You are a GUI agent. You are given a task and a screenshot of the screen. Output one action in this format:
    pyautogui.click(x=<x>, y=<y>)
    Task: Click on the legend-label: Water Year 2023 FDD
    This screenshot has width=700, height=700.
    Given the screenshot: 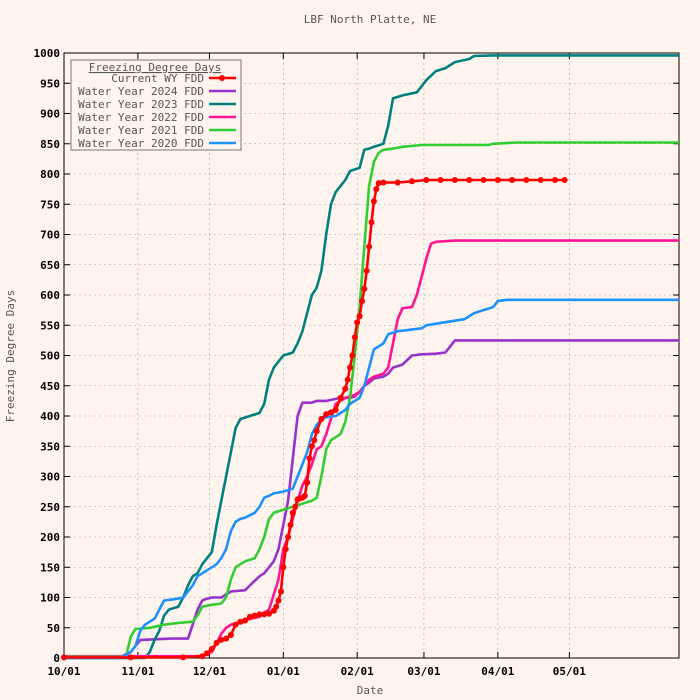 What is the action you would take?
    pyautogui.click(x=141, y=104)
    